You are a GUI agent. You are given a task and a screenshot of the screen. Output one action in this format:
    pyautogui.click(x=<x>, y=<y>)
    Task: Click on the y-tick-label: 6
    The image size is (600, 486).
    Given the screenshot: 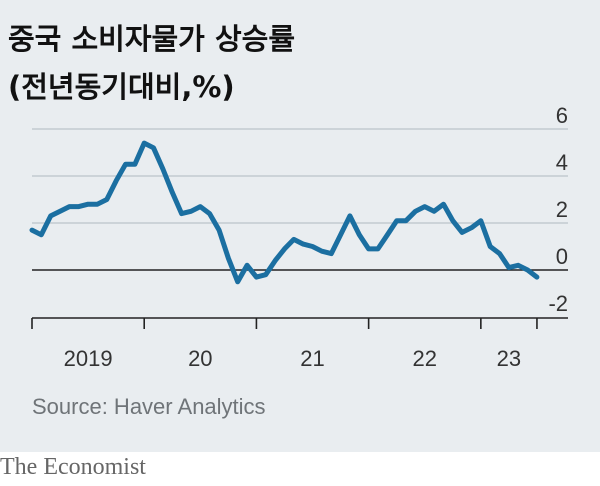 What is the action you would take?
    pyautogui.click(x=562, y=115)
    